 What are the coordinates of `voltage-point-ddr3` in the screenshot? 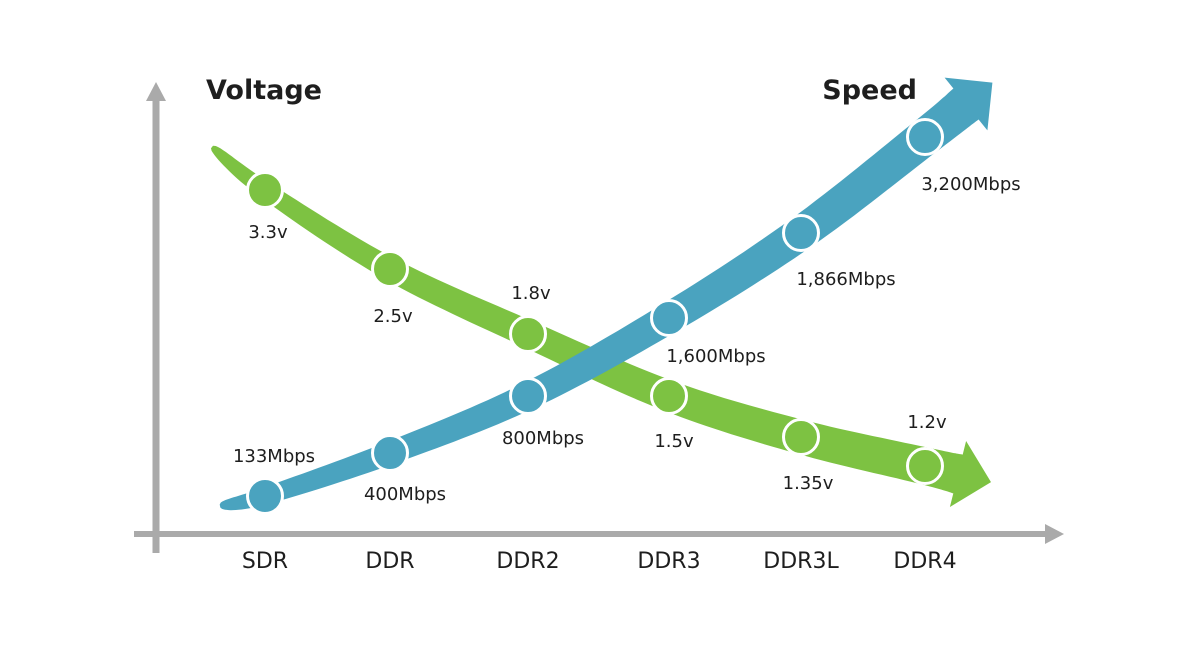 It's located at (669, 396).